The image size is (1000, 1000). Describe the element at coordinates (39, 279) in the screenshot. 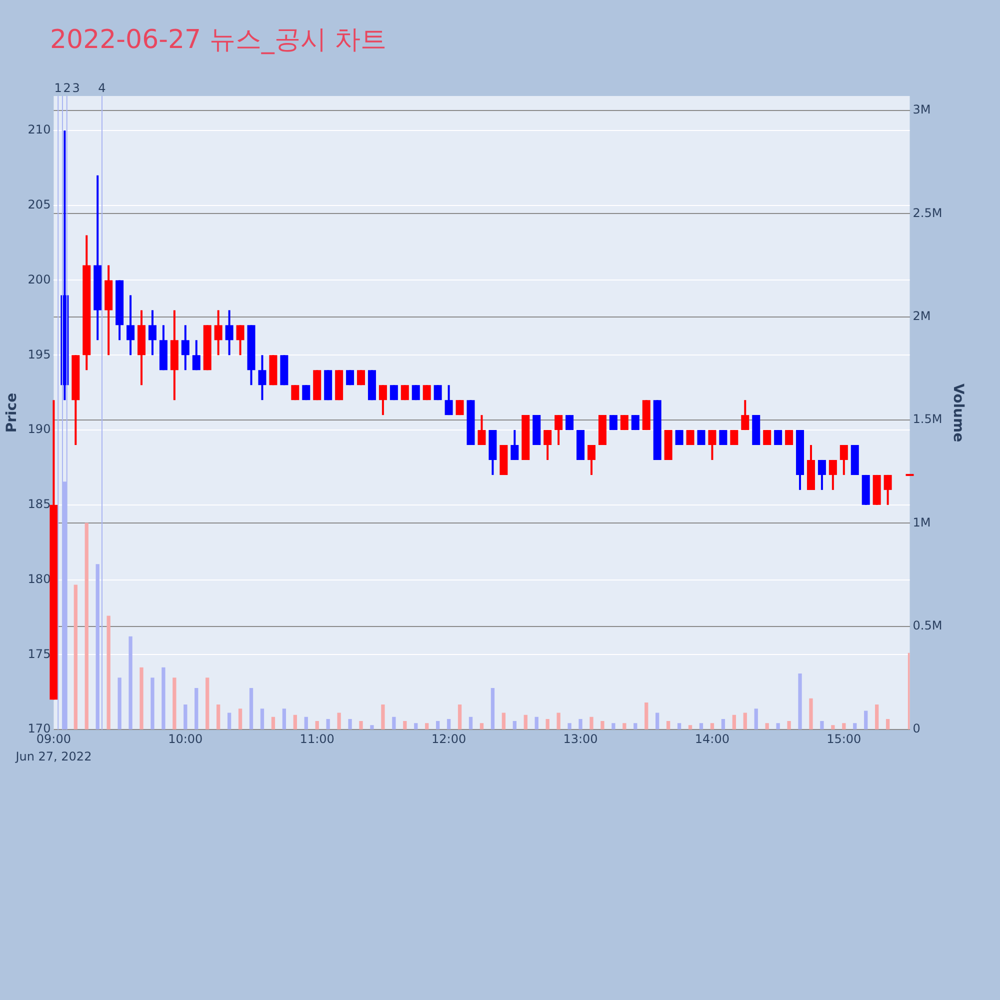

I see `y-tick-label: 200` at that location.